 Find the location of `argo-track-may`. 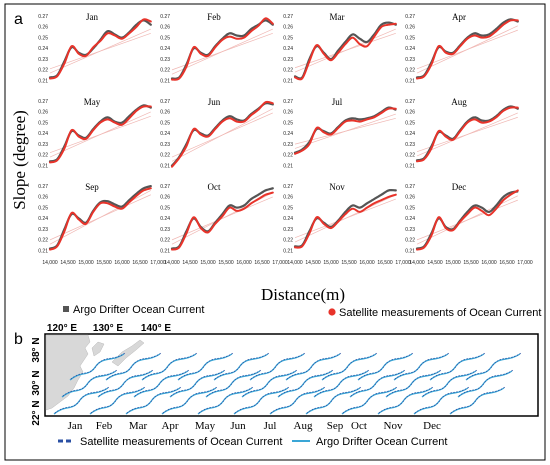

argo-track-may is located at coordinates (233, 384).